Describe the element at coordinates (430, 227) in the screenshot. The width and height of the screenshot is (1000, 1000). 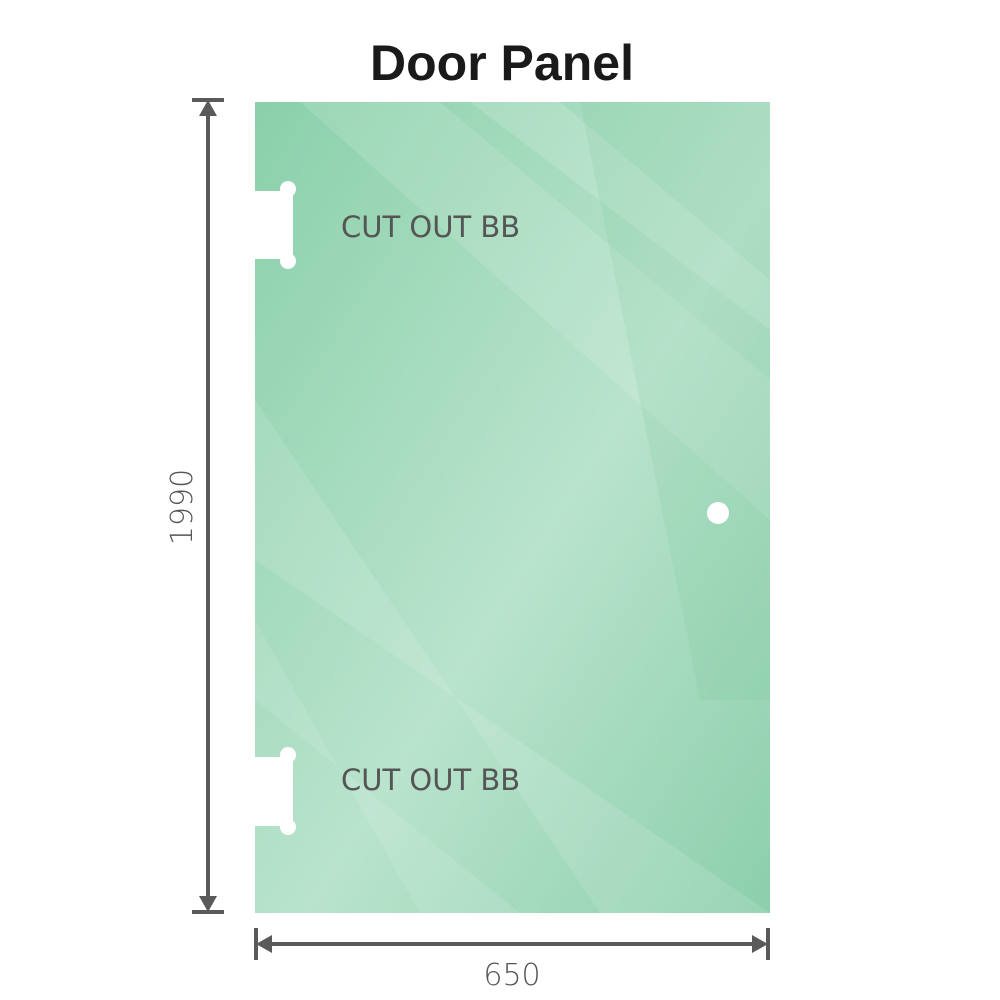
I see `cutout-top-label: CUT OUT BB` at that location.